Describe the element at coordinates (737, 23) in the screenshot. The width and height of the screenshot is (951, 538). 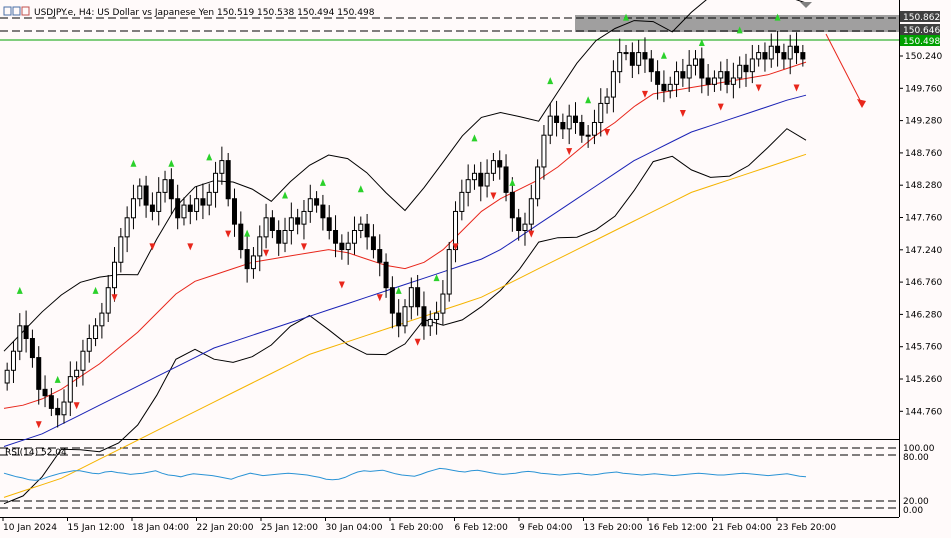
I see `resistance-zone` at that location.